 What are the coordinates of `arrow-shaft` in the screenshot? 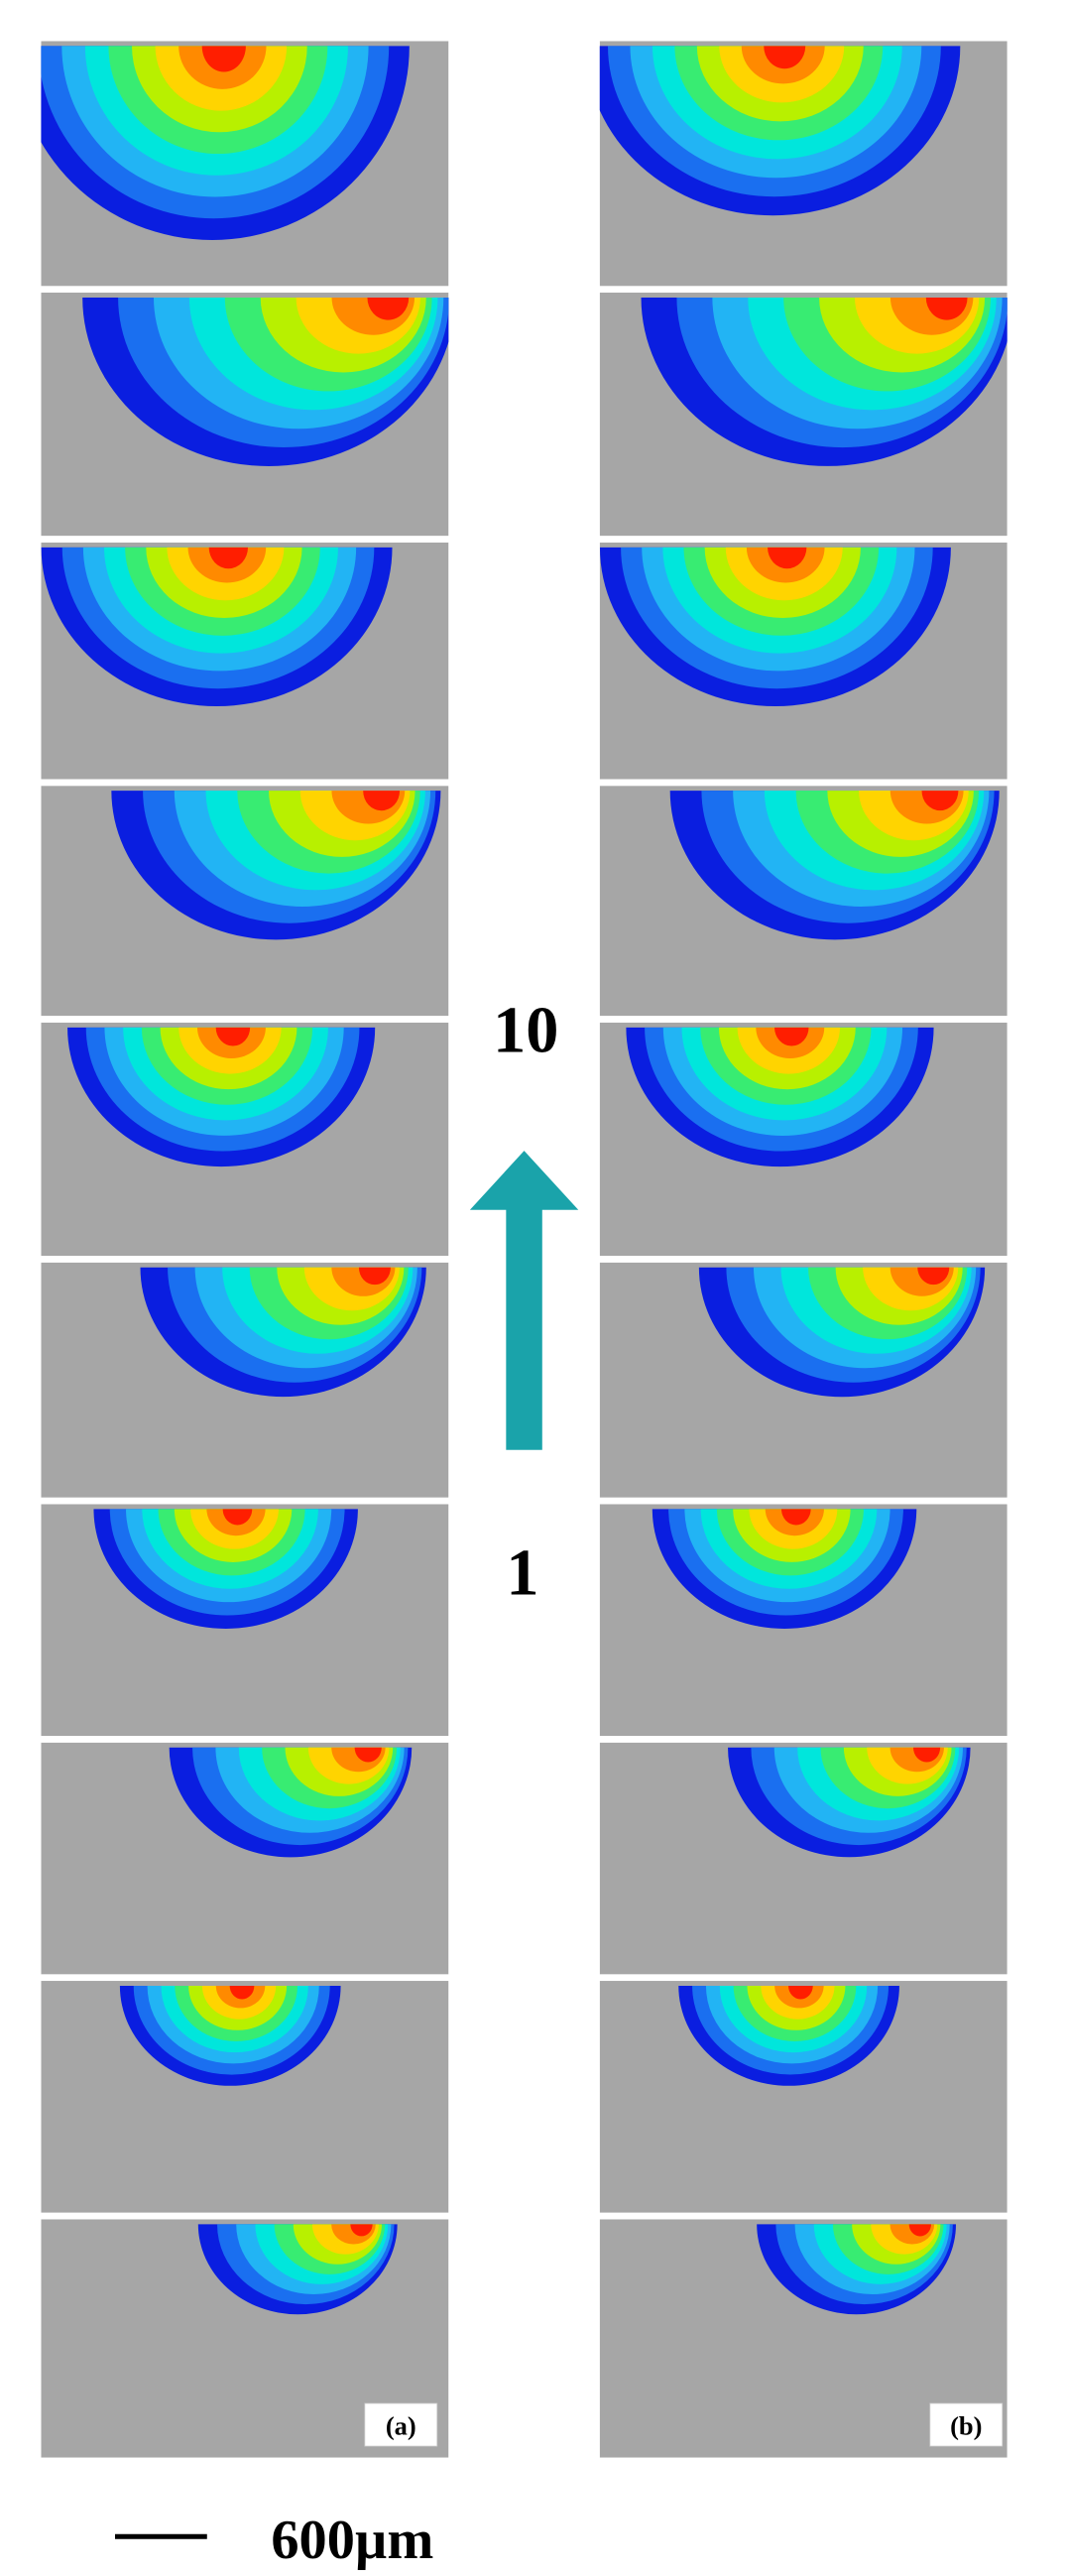 It's located at (524, 1328).